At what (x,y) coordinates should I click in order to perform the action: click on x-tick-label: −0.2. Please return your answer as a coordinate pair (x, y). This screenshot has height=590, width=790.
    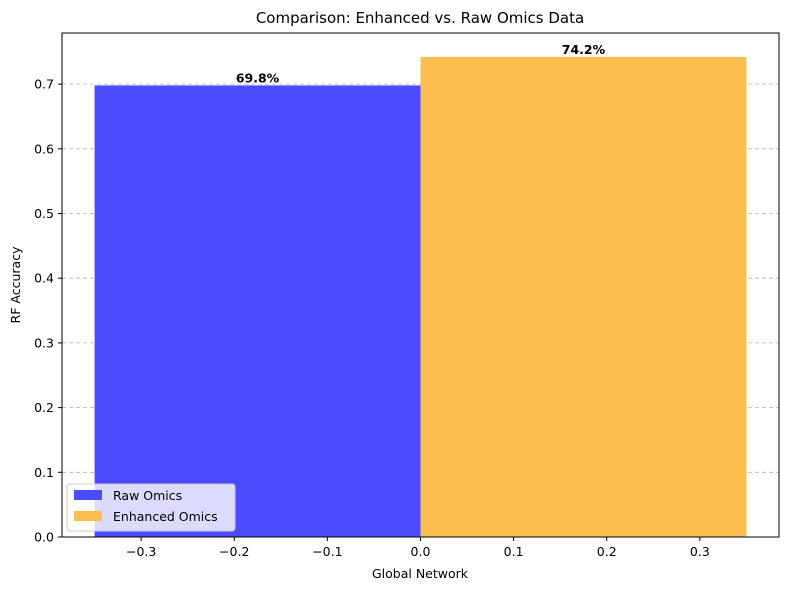
    Looking at the image, I should click on (234, 551).